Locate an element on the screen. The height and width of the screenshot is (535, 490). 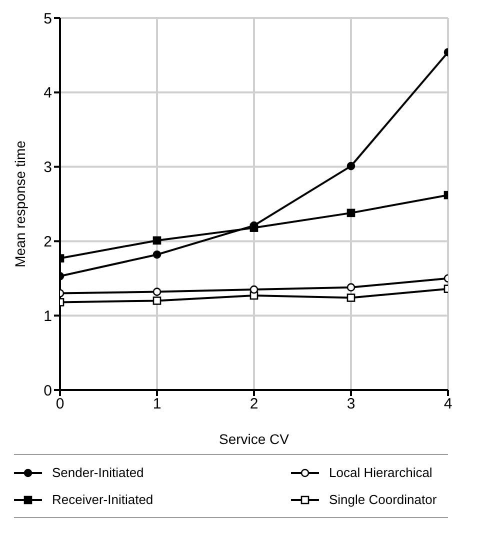
x-tick-label: 2 is located at coordinates (254, 404).